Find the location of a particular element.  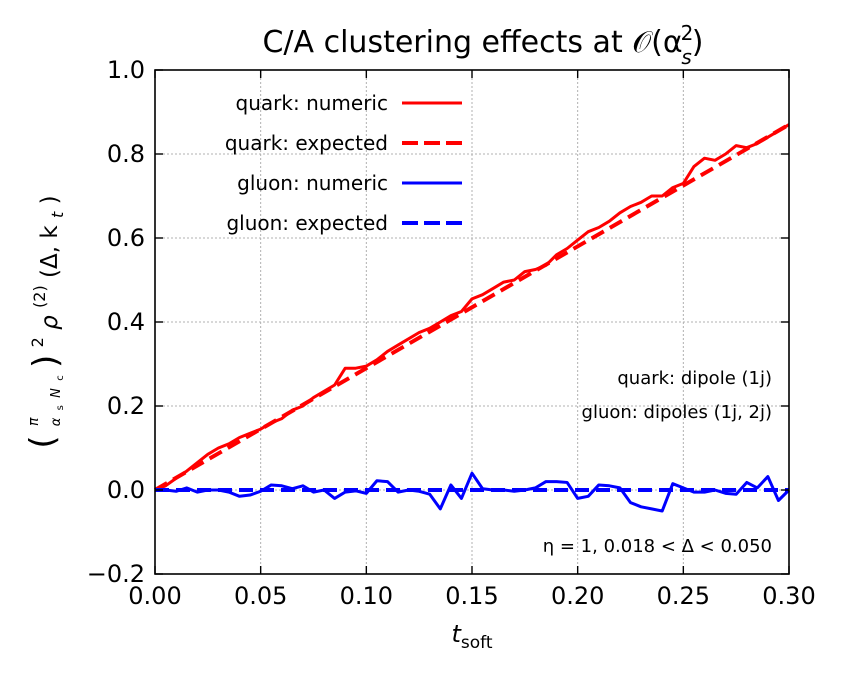

x-axis-label: tsoft is located at coordinates (471, 636).